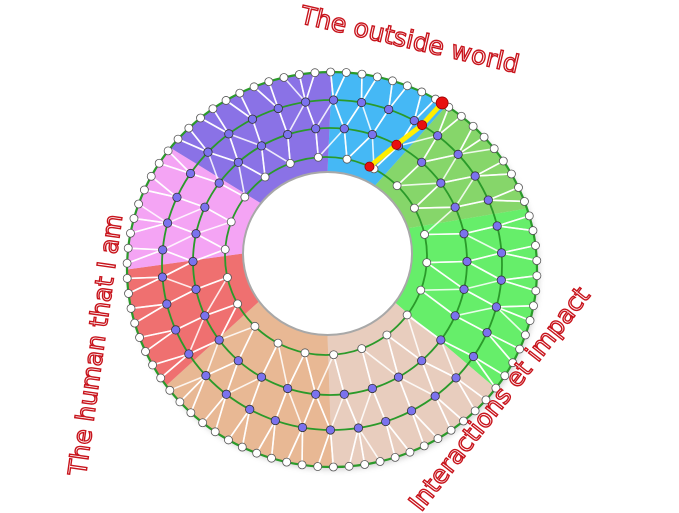 This screenshot has height=513, width=679. I want to click on sector-blue, so click(387, 129).